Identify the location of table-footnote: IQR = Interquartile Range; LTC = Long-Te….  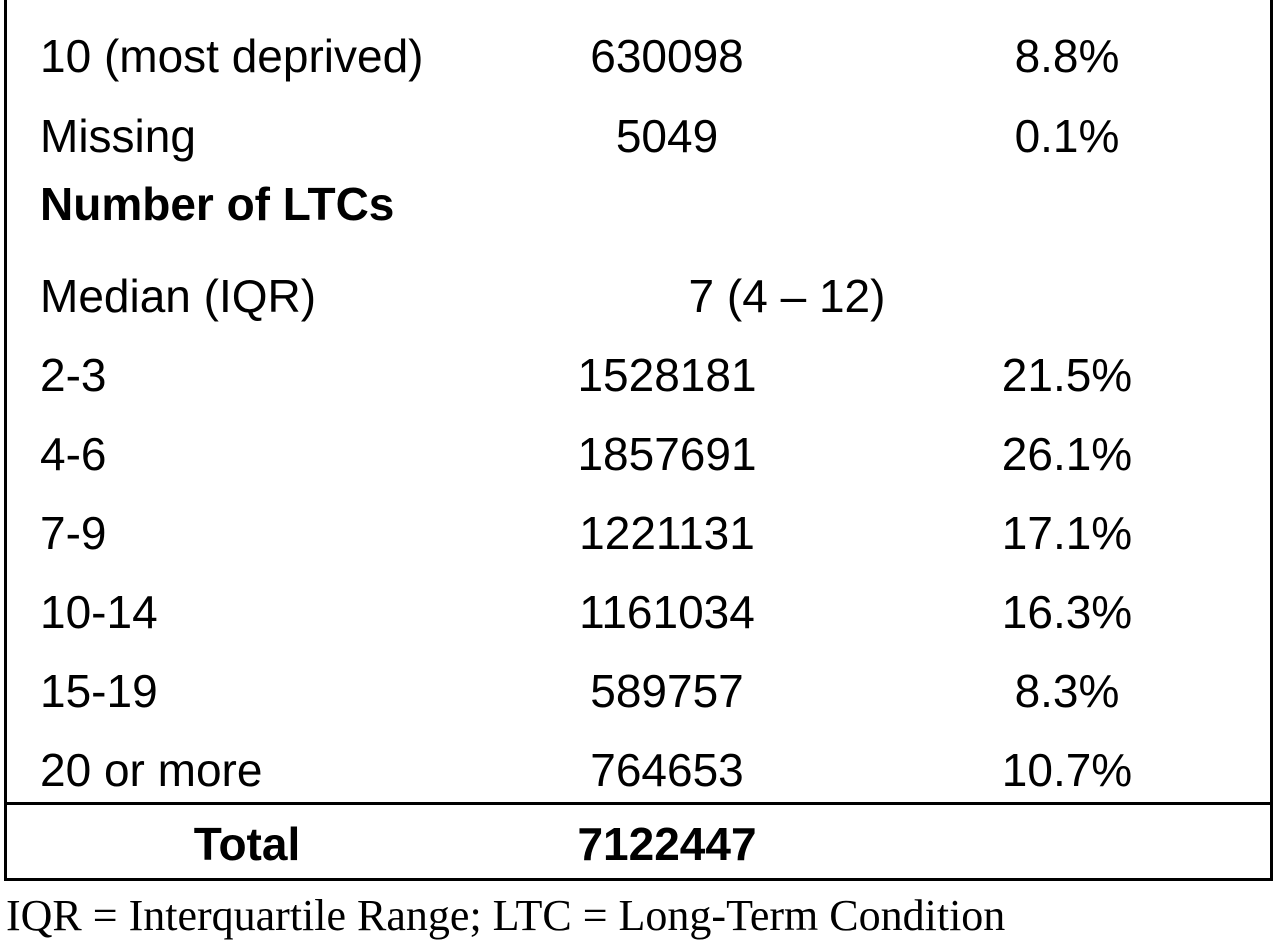
(506, 915).